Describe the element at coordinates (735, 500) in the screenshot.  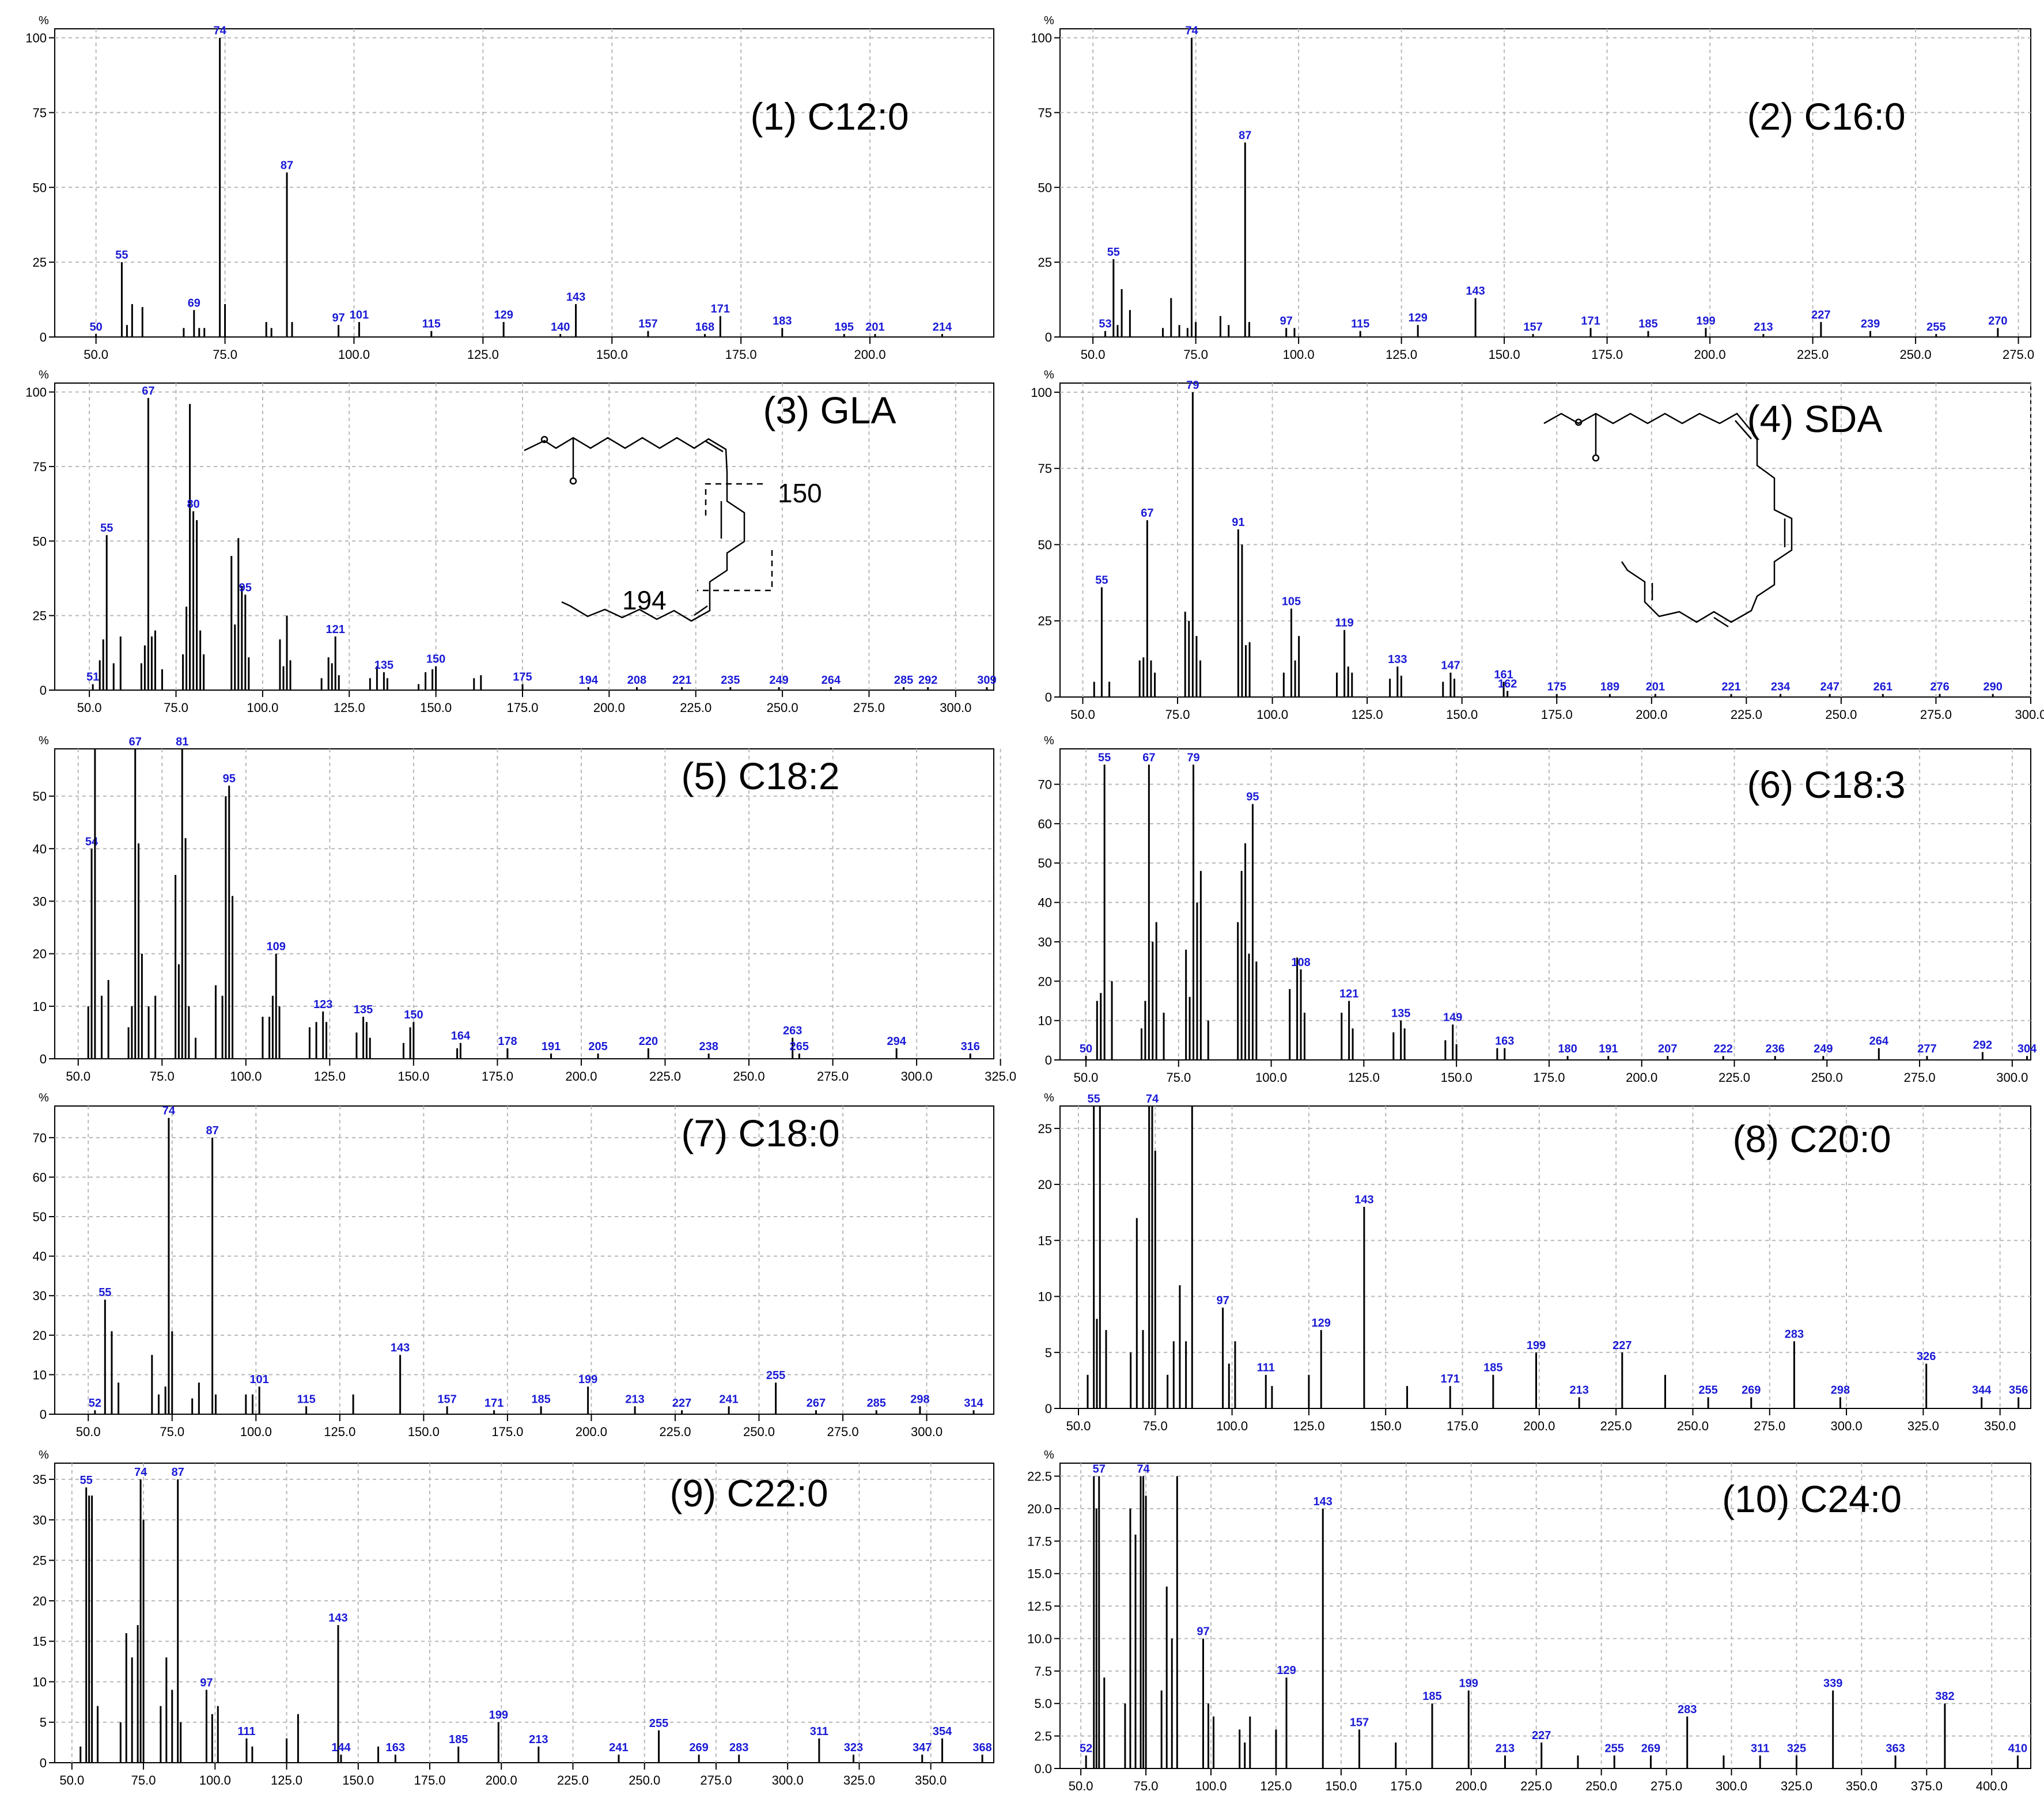
I see `cleavage-150-line` at that location.